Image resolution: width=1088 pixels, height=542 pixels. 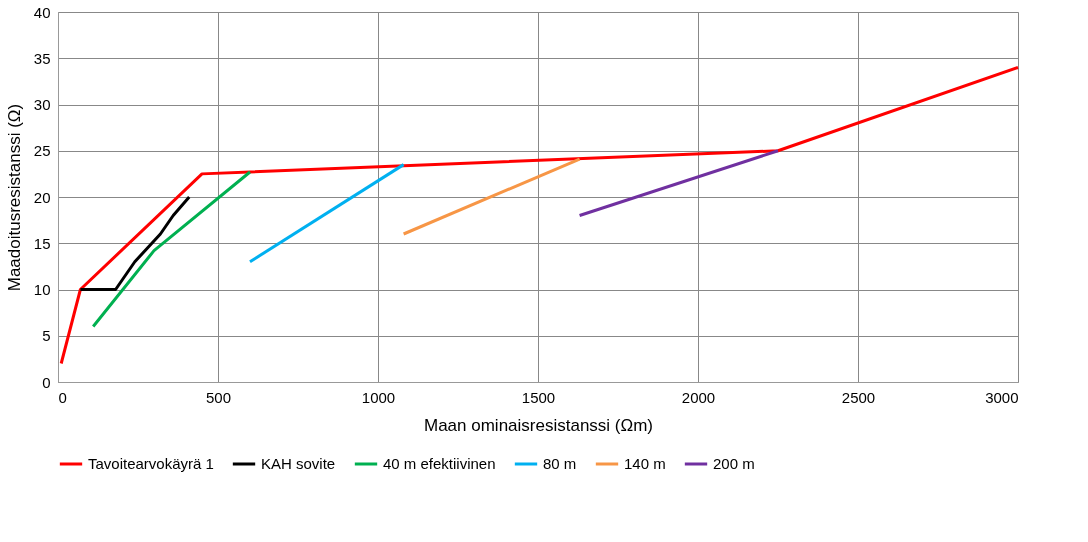 What do you see at coordinates (218, 397) in the screenshot?
I see `x-tick-label: 500` at bounding box center [218, 397].